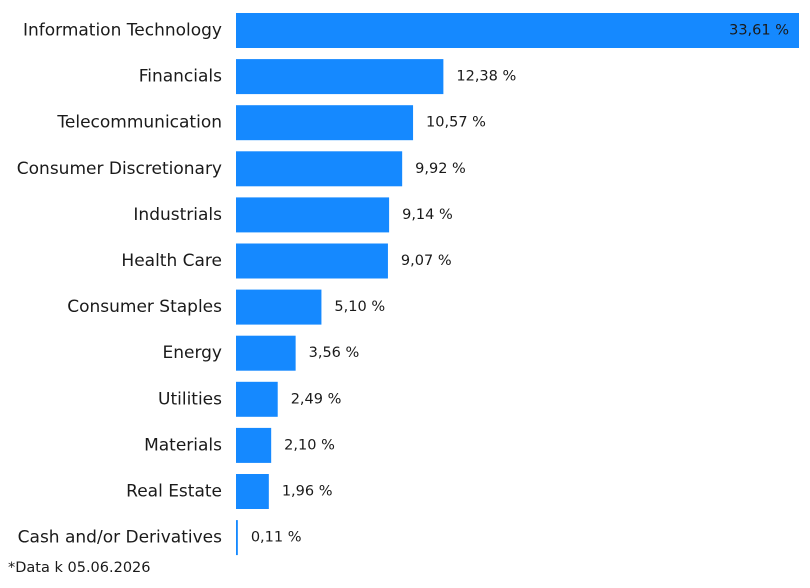  Describe the element at coordinates (759, 31) in the screenshot. I see `value-label: 33,61 %` at that location.